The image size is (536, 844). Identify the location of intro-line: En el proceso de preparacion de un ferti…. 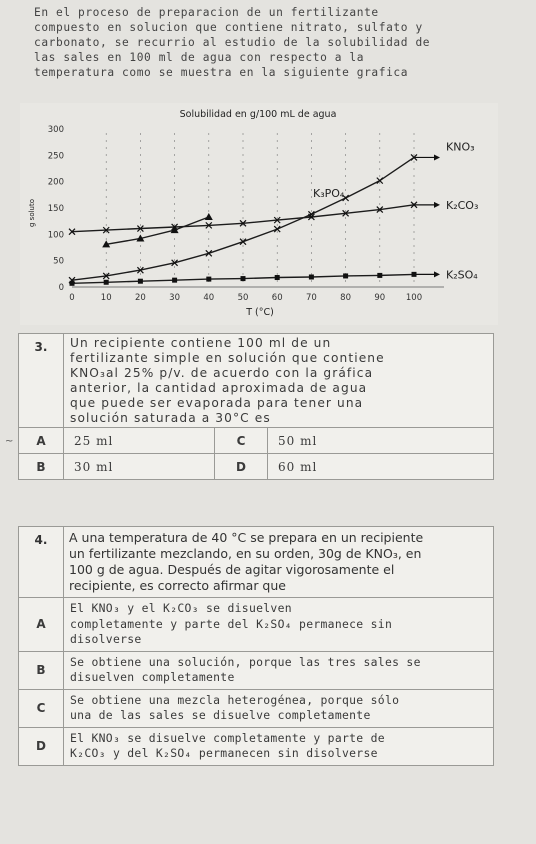
(206, 12).